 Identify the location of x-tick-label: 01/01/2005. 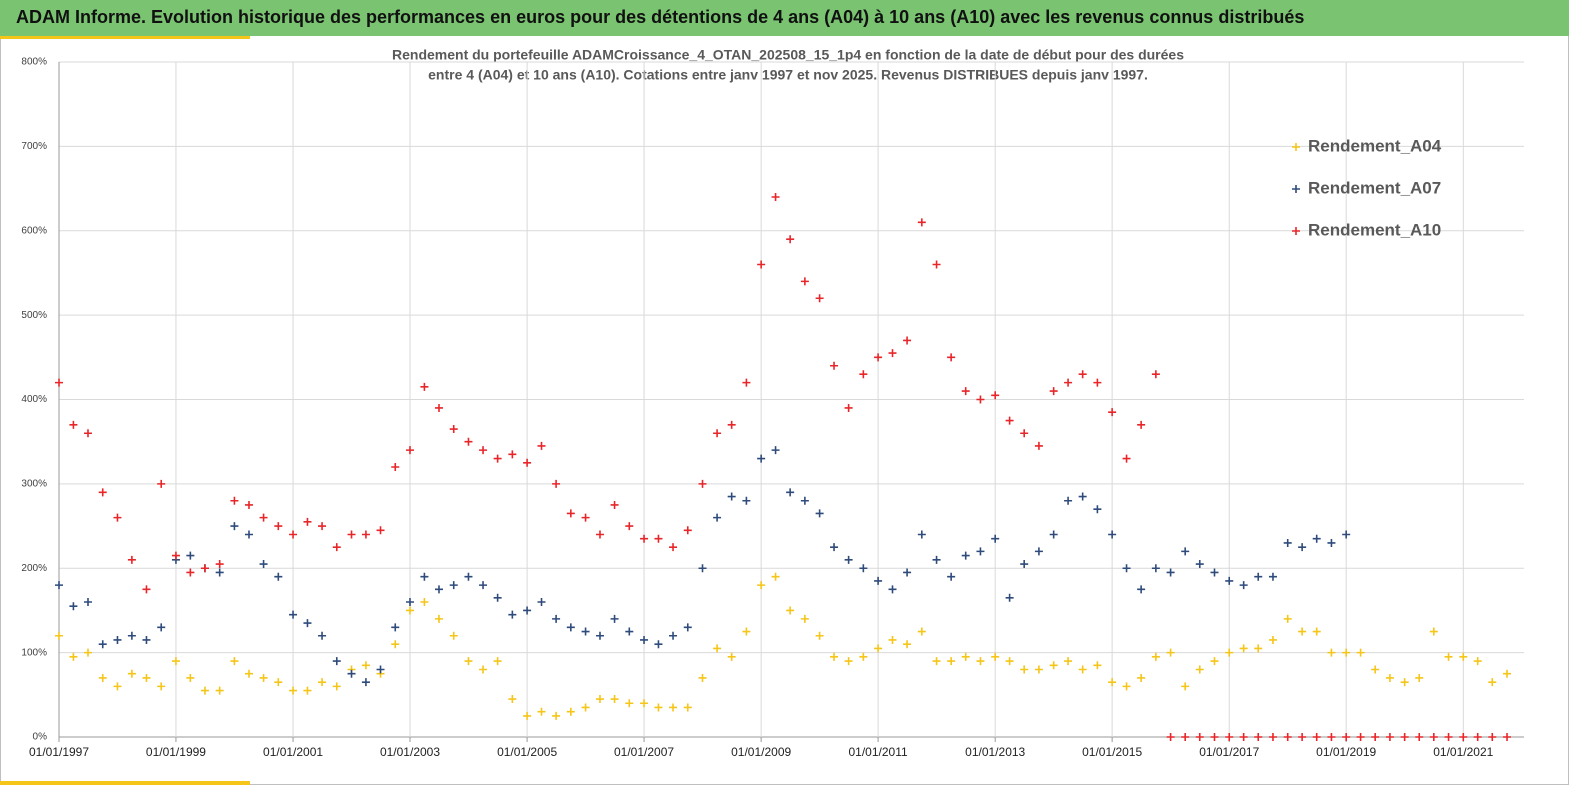
(527, 752).